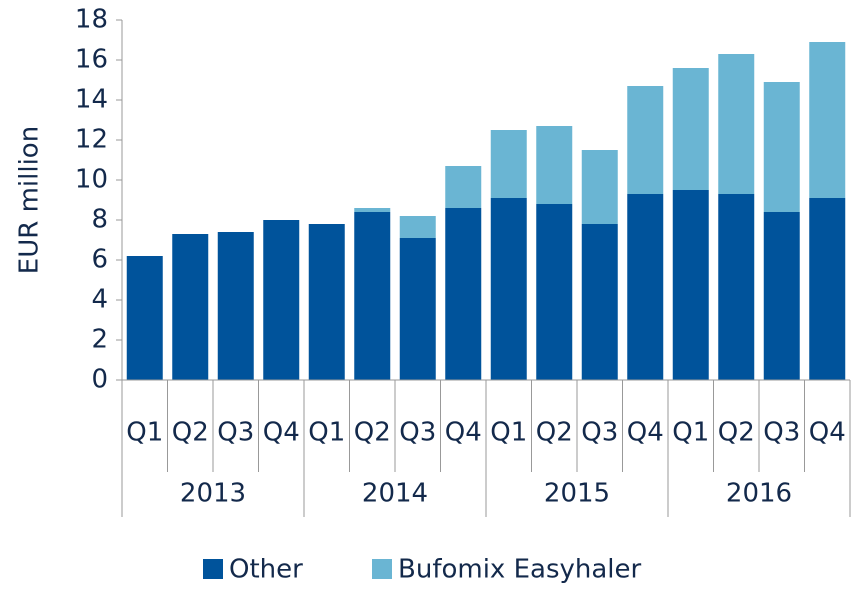 The height and width of the screenshot is (590, 852). I want to click on group-label: 2016, so click(759, 494).